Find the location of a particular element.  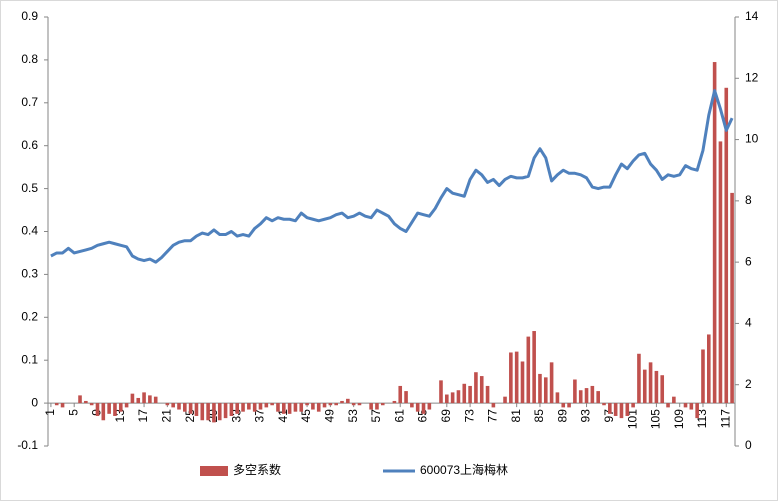

y-tick-label: 0.7 is located at coordinates (29, 102).